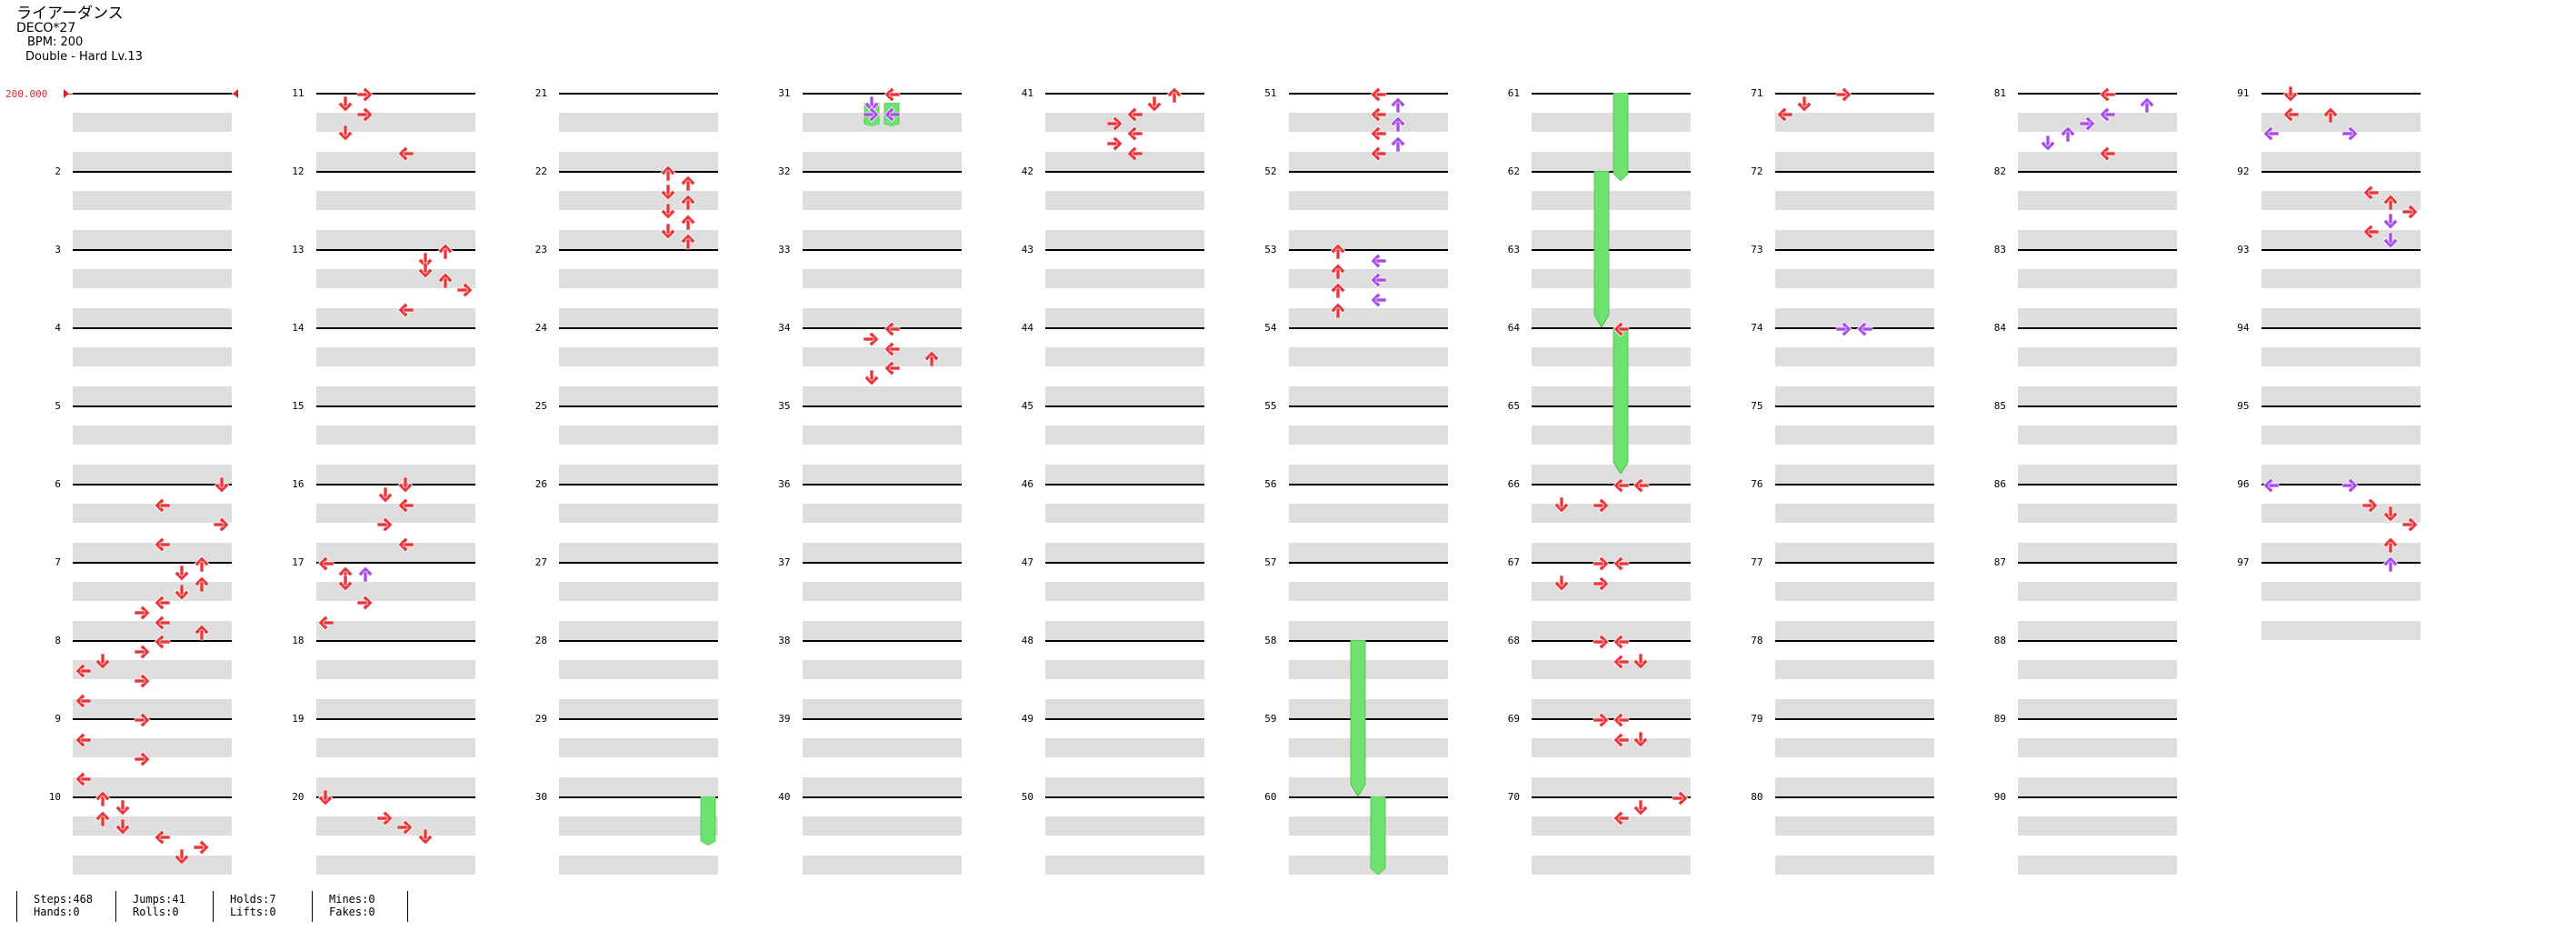  Describe the element at coordinates (55, 42) in the screenshot. I see `song-bpm: BPM: 200` at that location.